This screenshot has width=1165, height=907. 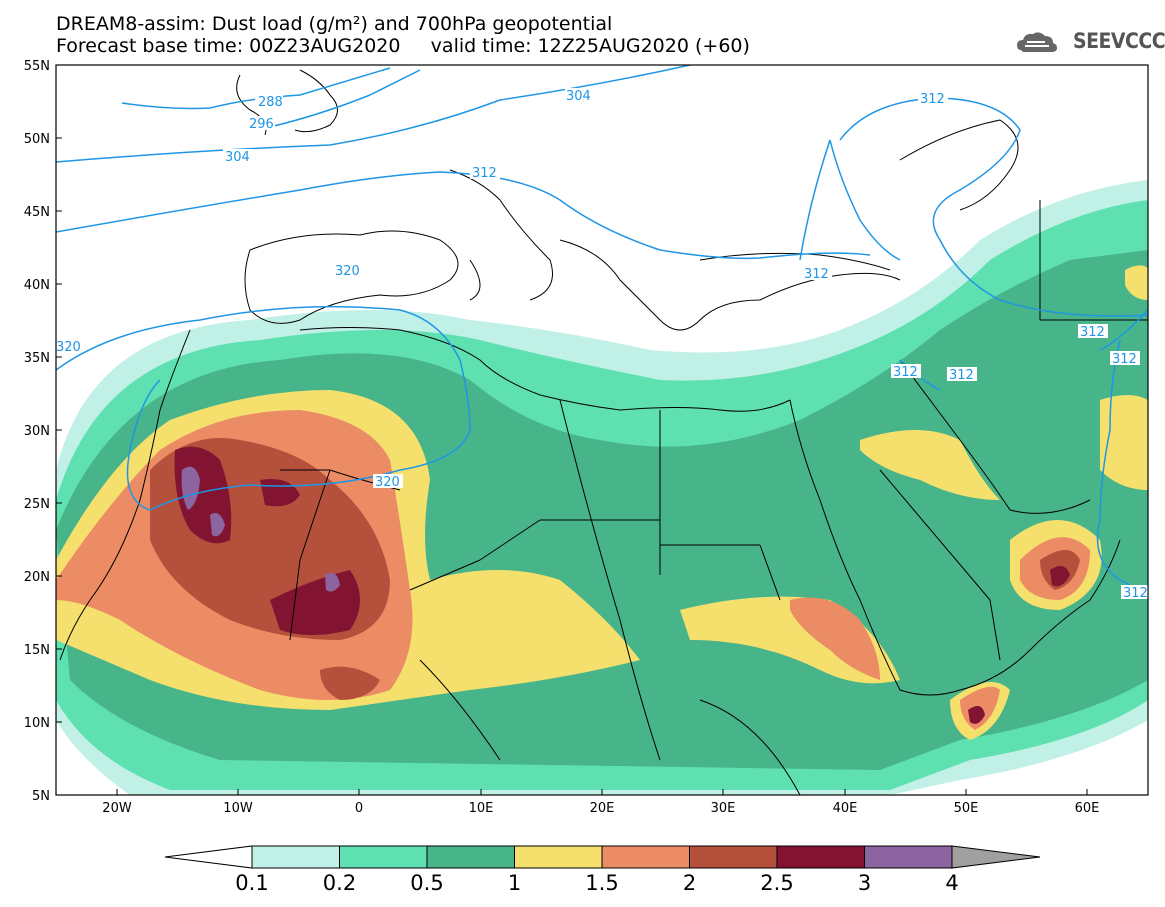 What do you see at coordinates (339, 883) in the screenshot?
I see `colorbar-level-label: 0.2` at bounding box center [339, 883].